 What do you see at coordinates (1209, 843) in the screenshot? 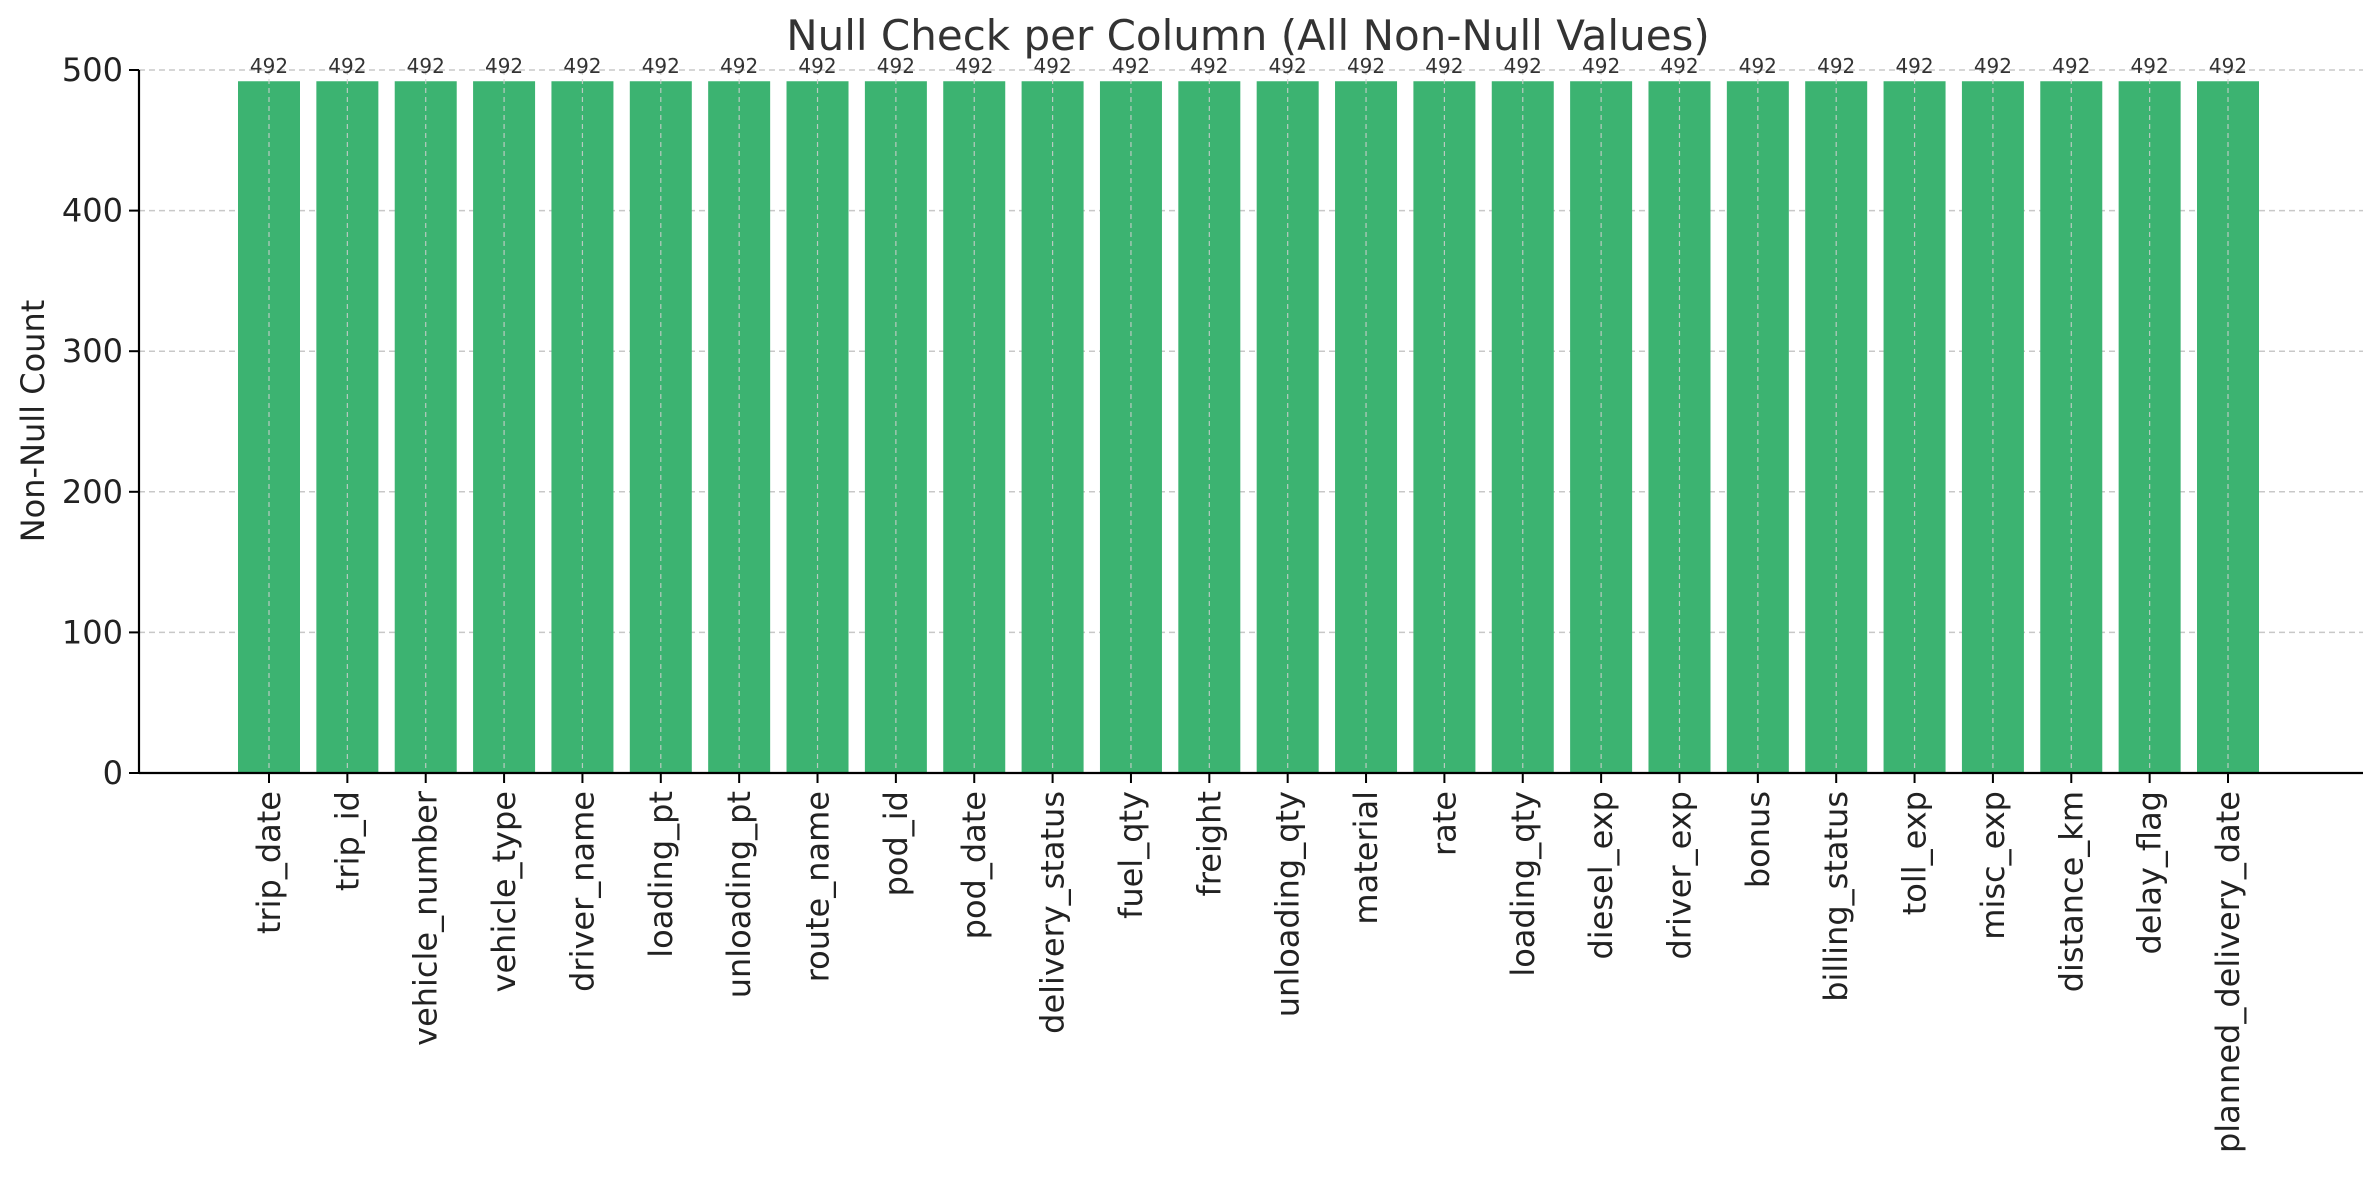
I see `x-tick-label: freight` at bounding box center [1209, 843].